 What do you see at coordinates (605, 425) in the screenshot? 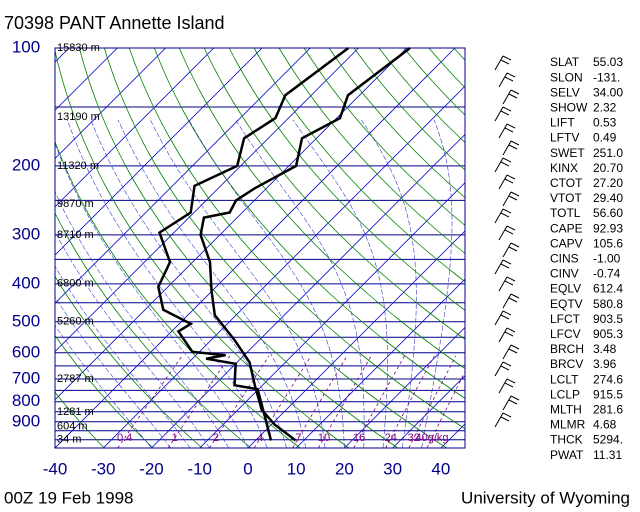
I see `index-value: 4.68` at bounding box center [605, 425].